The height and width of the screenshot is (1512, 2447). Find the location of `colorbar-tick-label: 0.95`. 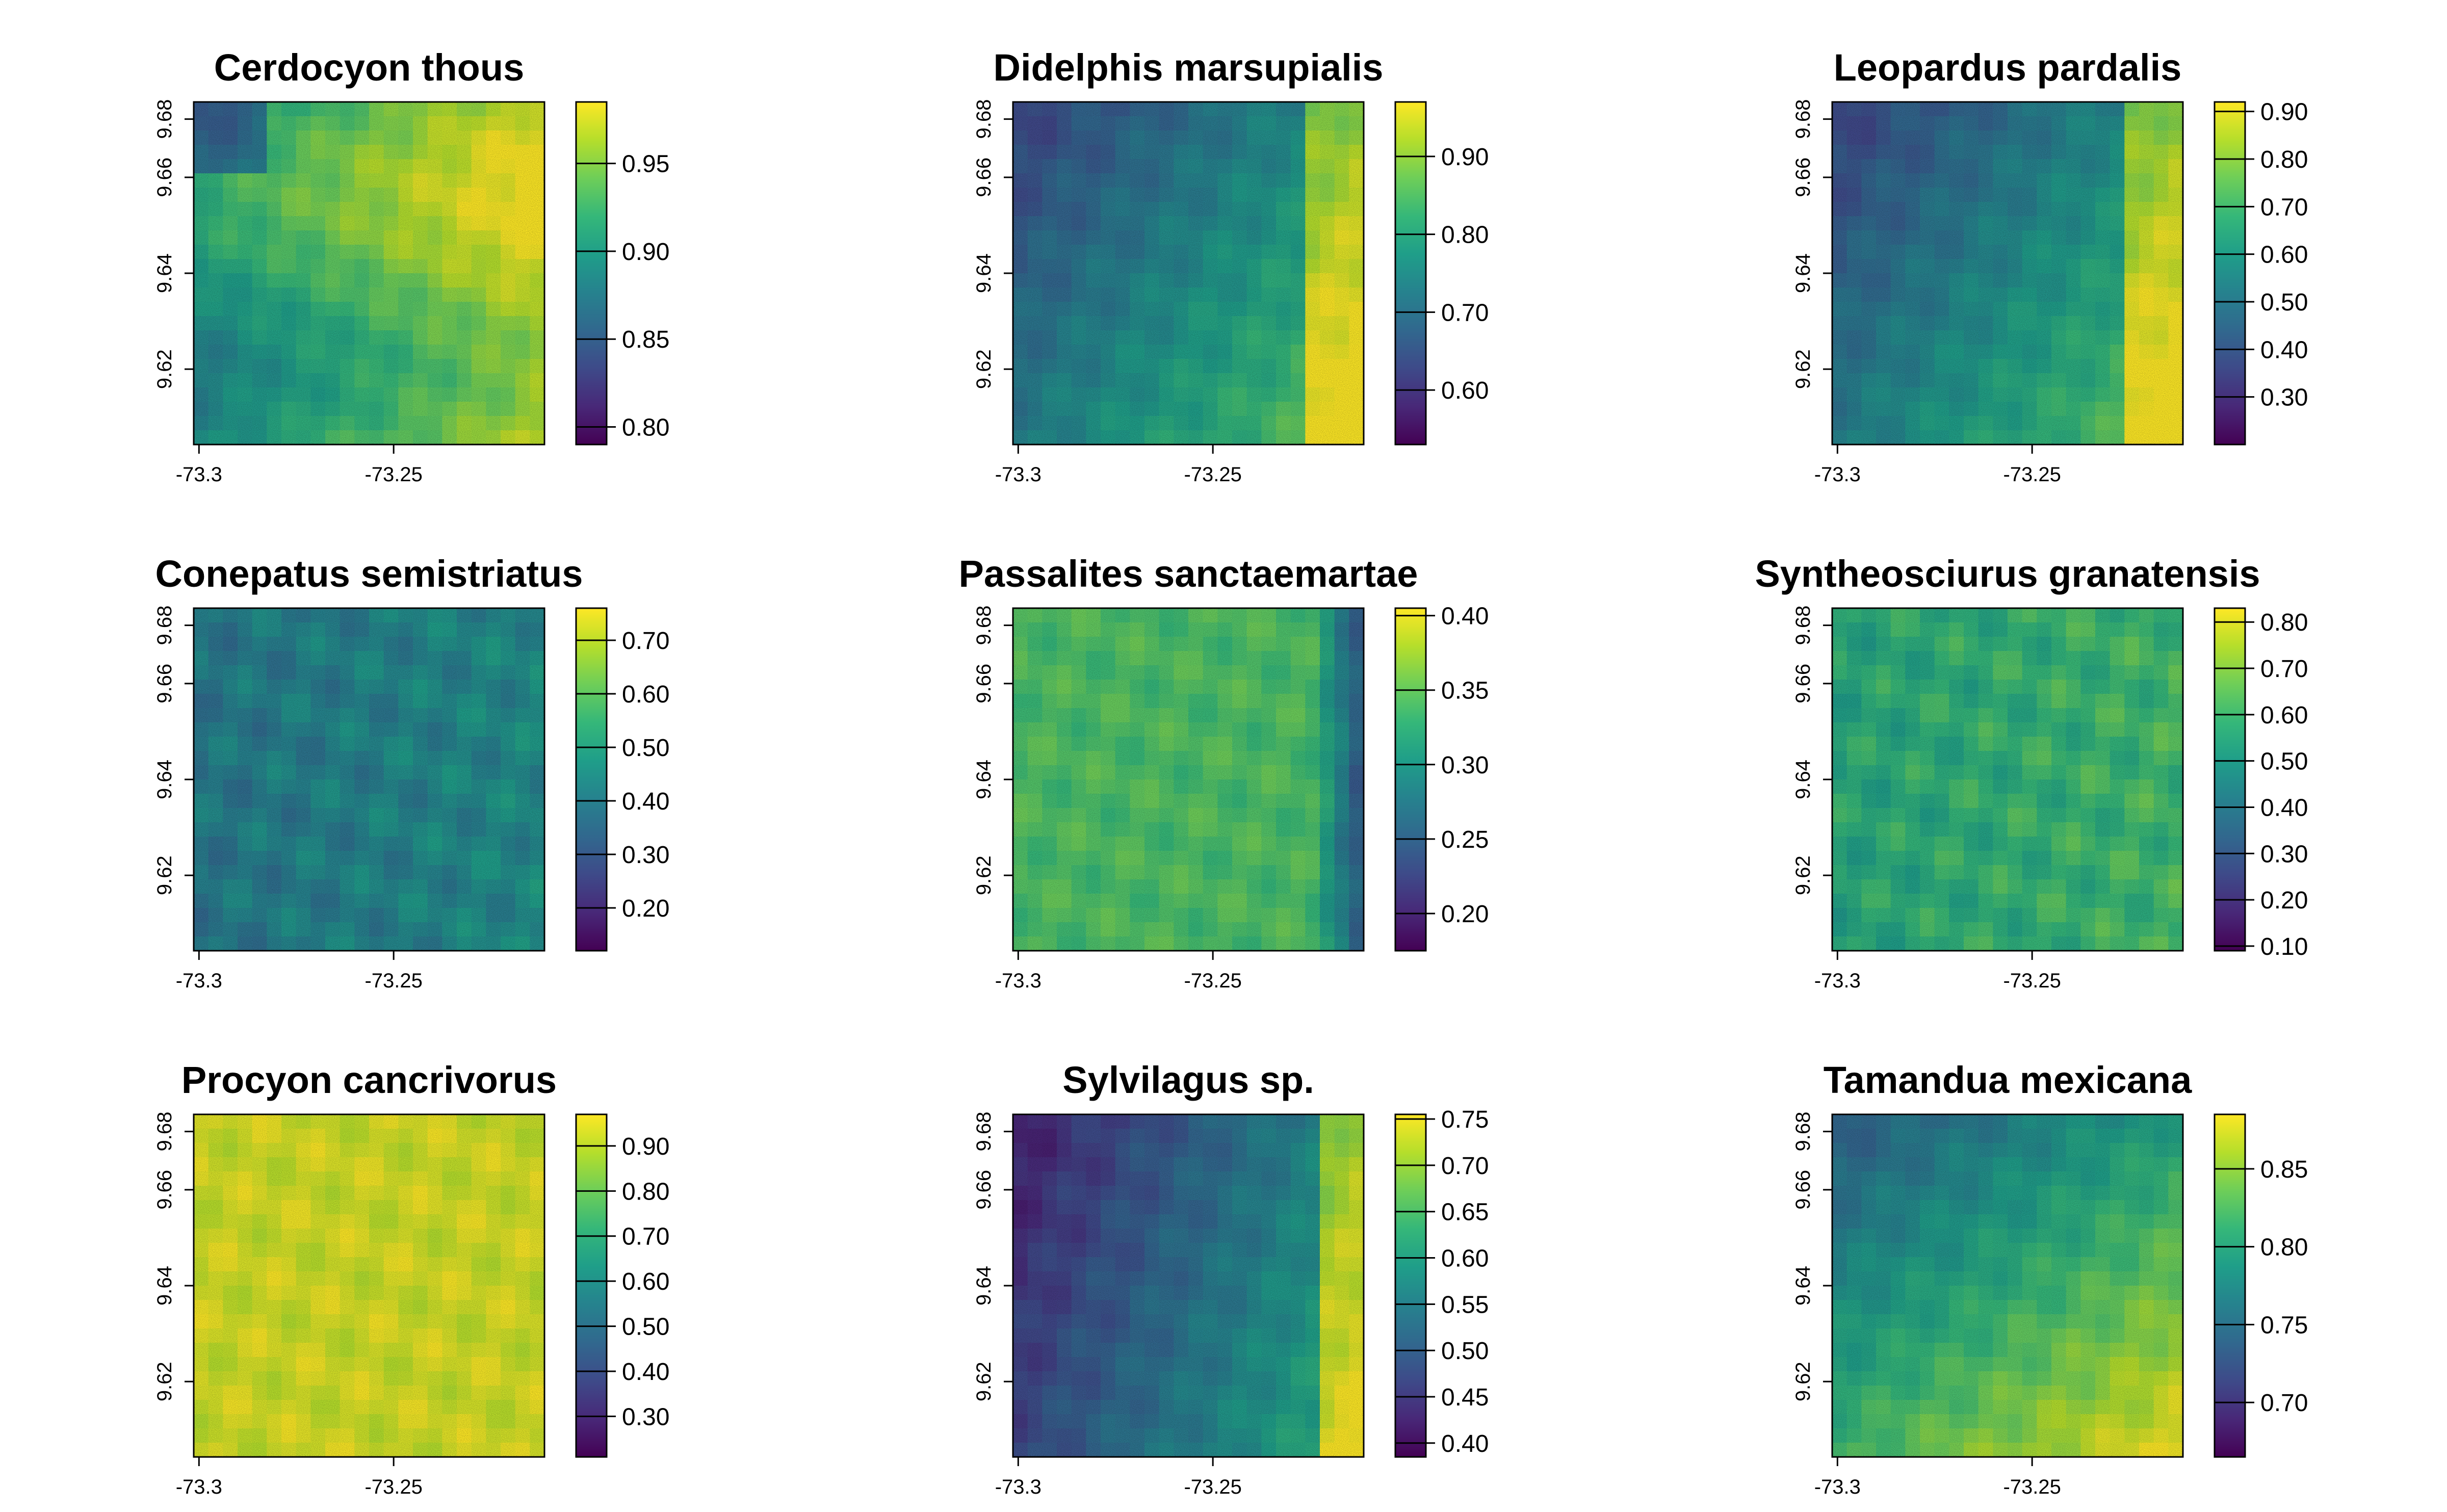

colorbar-tick-label: 0.95 is located at coordinates (645, 164).